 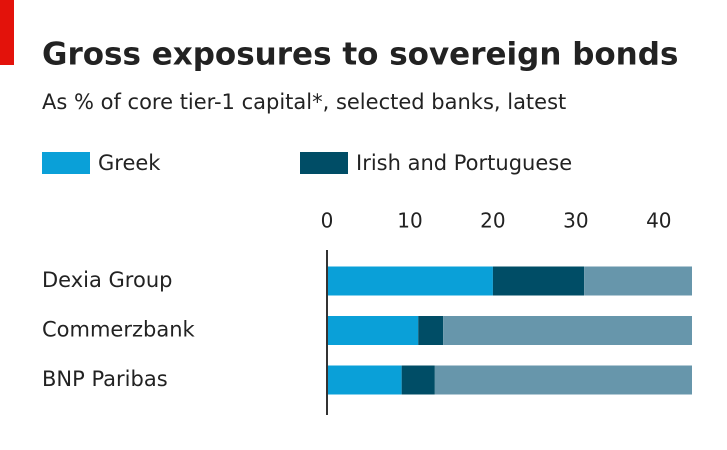 I want to click on chart-title: Gross exposures to sovereign bonds, so click(x=360, y=55).